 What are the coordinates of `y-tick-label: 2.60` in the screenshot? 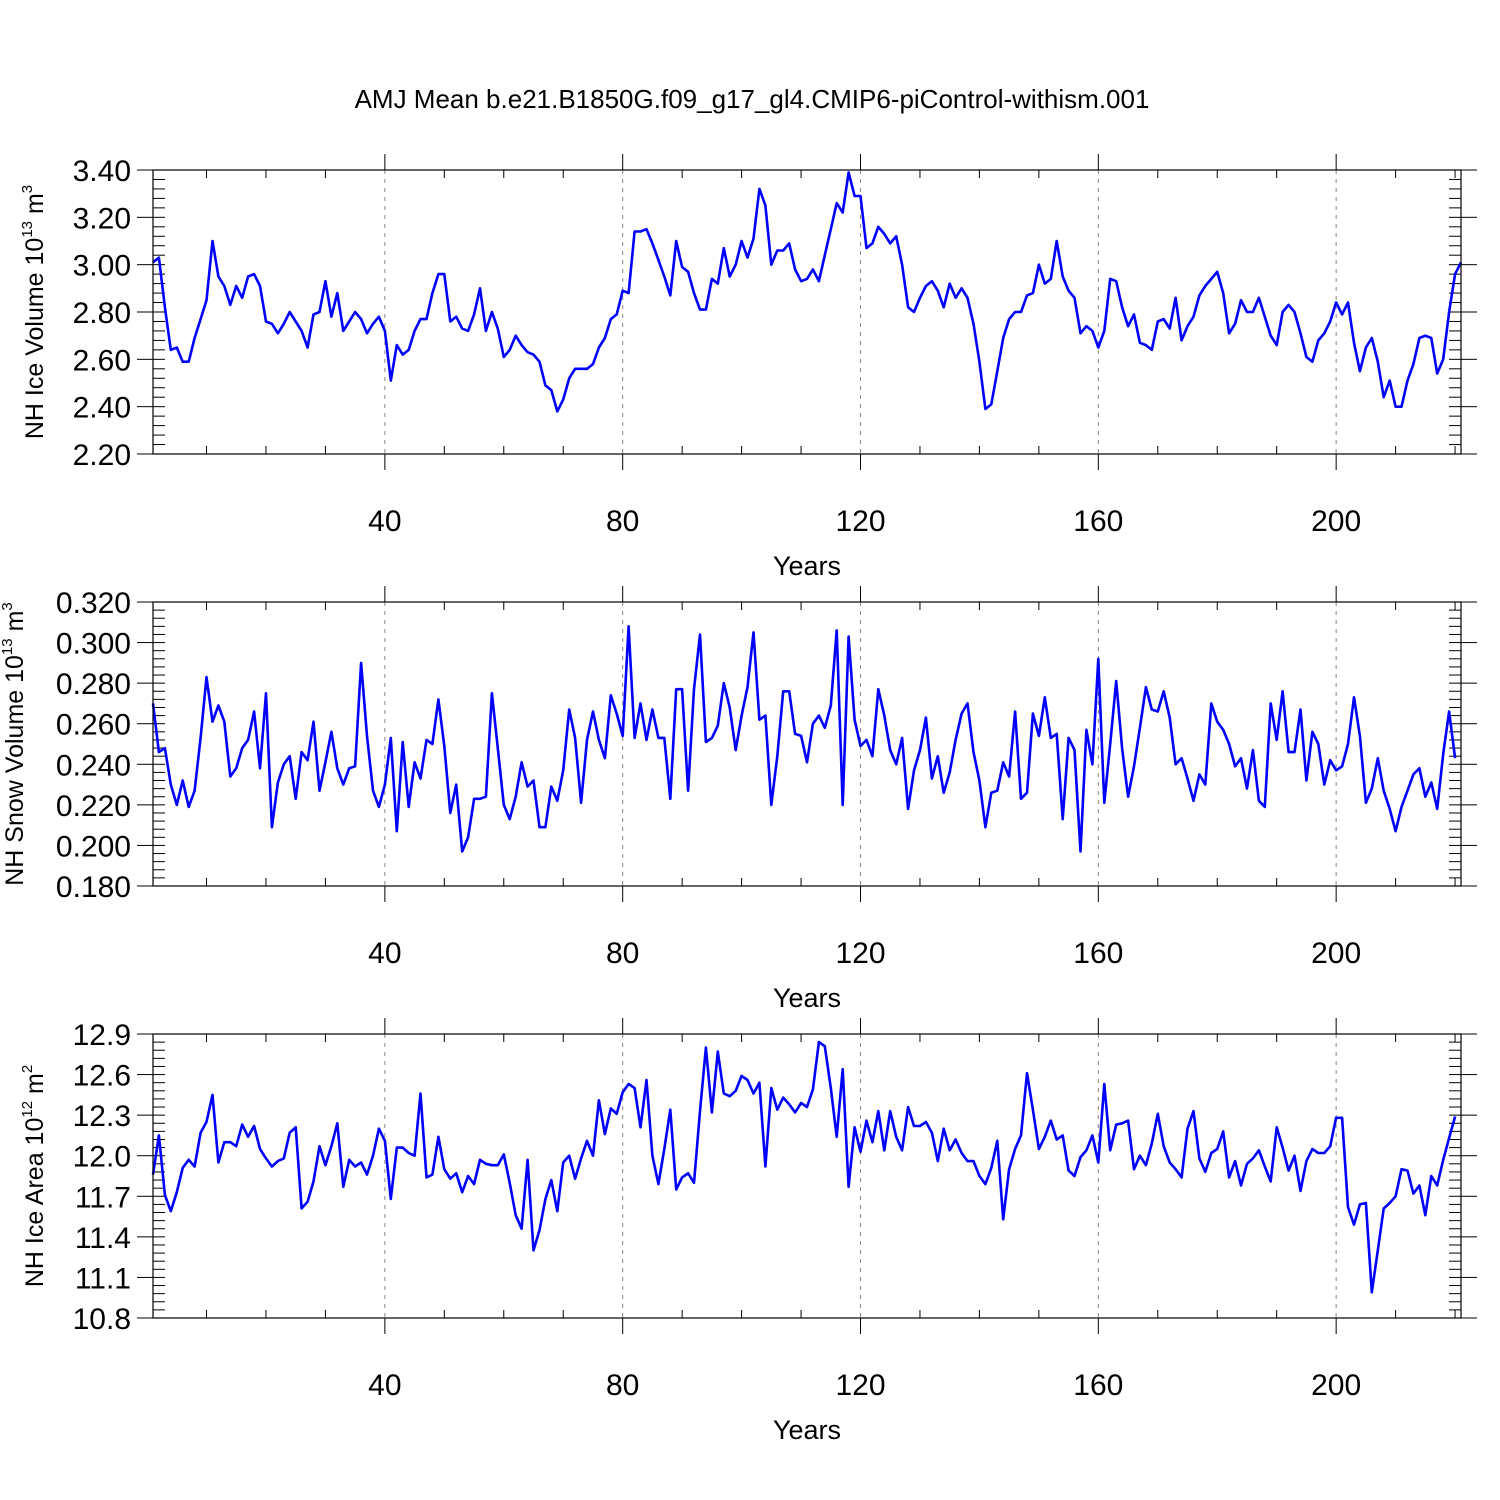 It's located at (102, 360).